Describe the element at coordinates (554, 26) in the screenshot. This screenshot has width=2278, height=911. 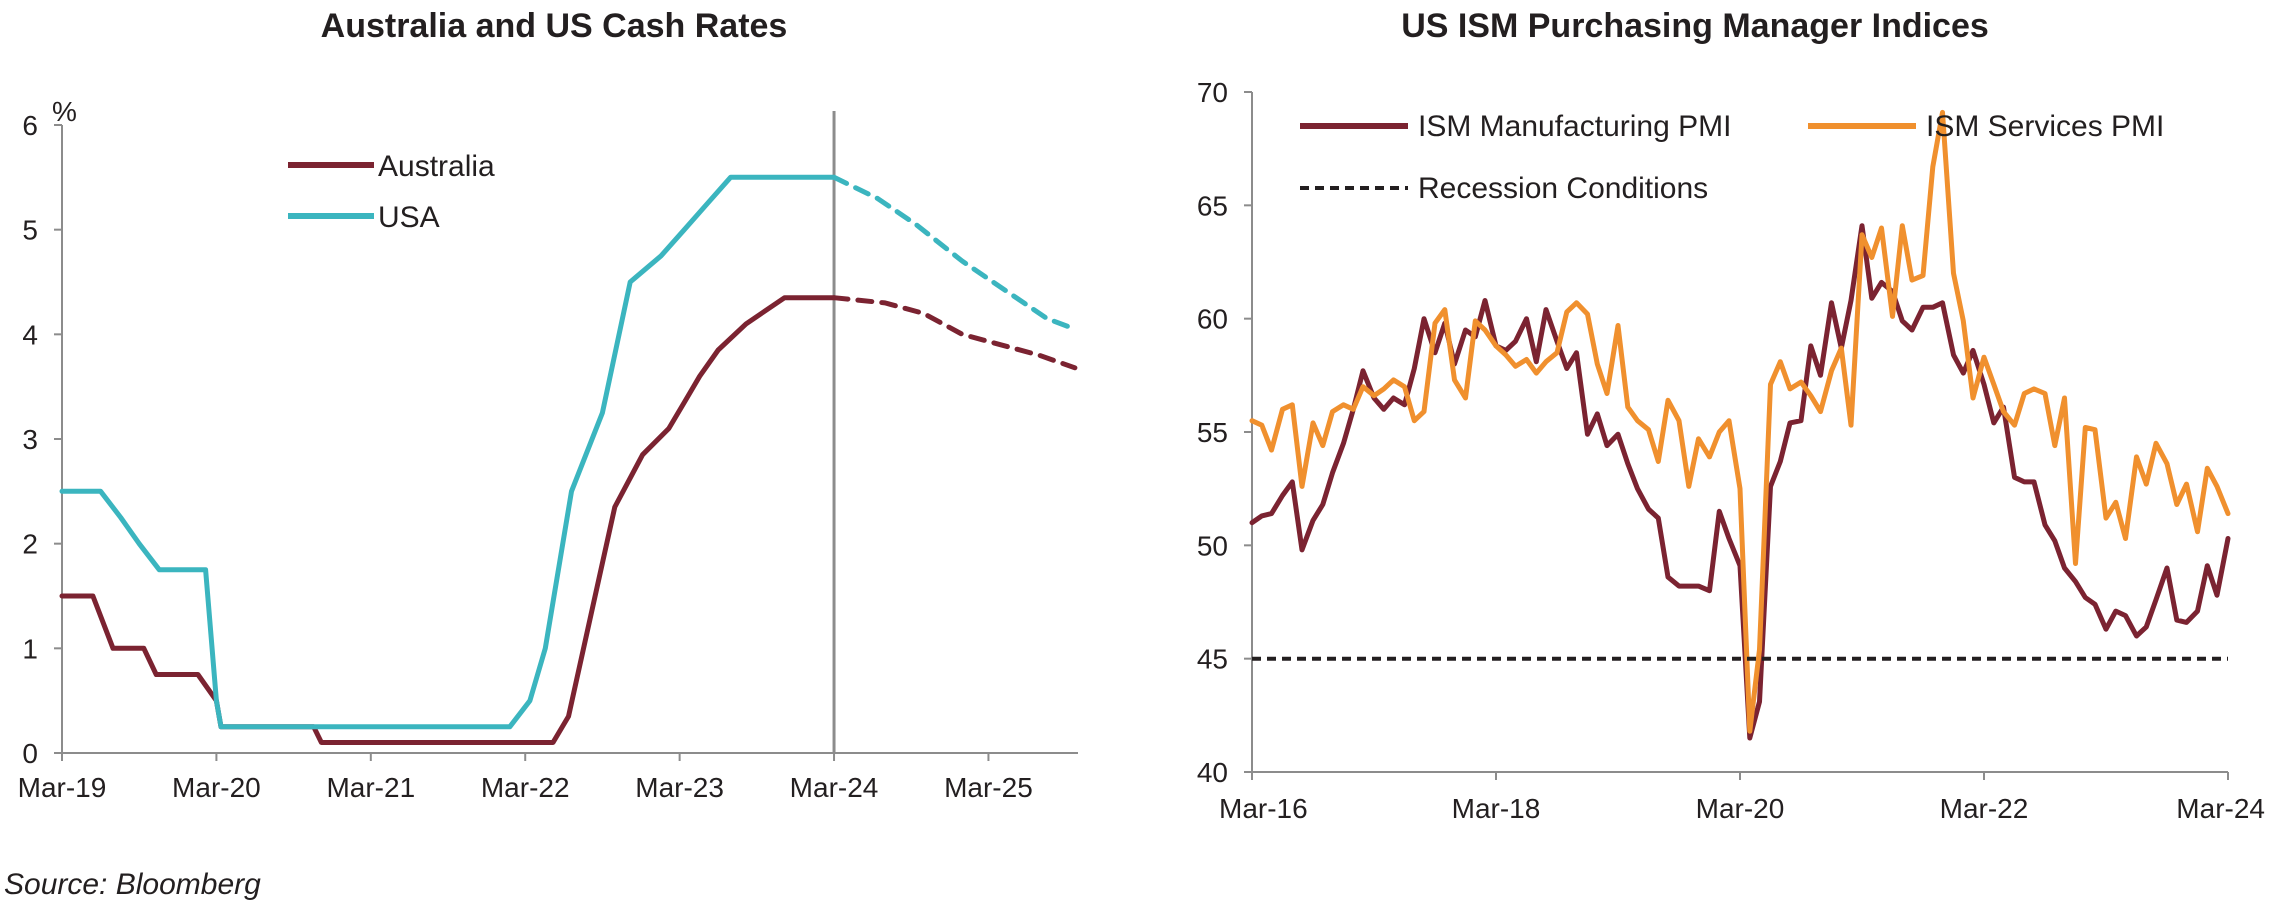
I see `chart-title: Australia and US Cash Rates` at that location.